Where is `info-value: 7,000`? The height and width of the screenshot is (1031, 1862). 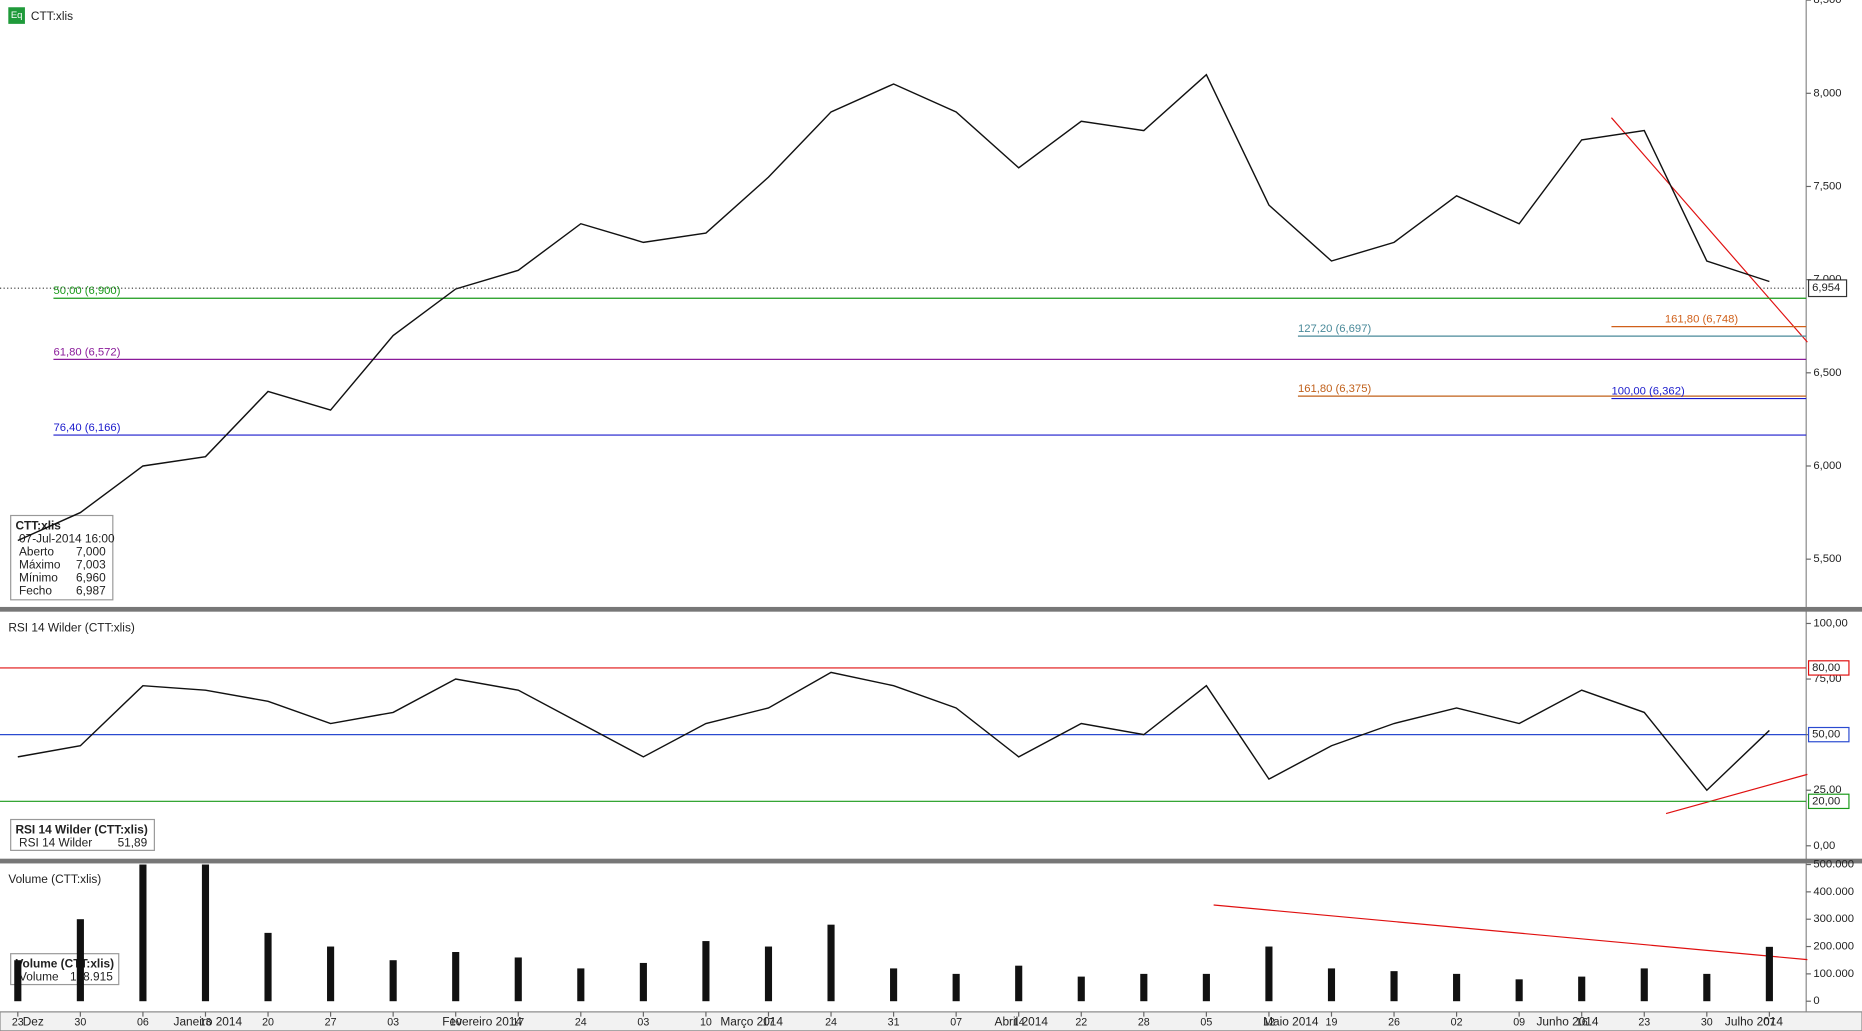
info-value: 7,000 is located at coordinates (91, 551).